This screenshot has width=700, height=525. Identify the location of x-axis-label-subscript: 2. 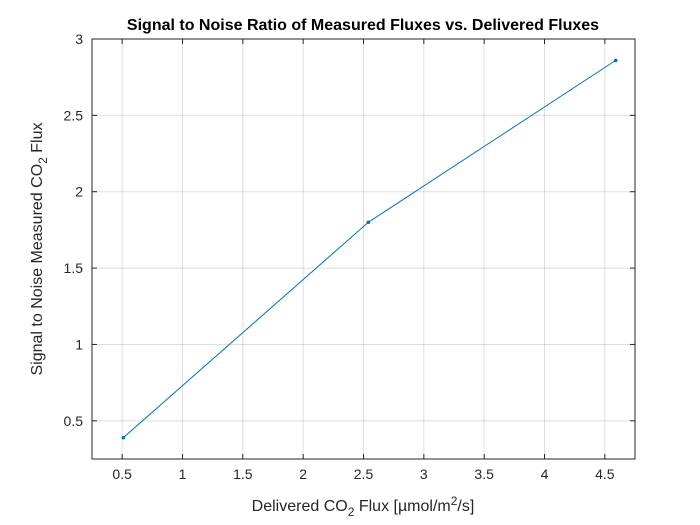
(351, 512).